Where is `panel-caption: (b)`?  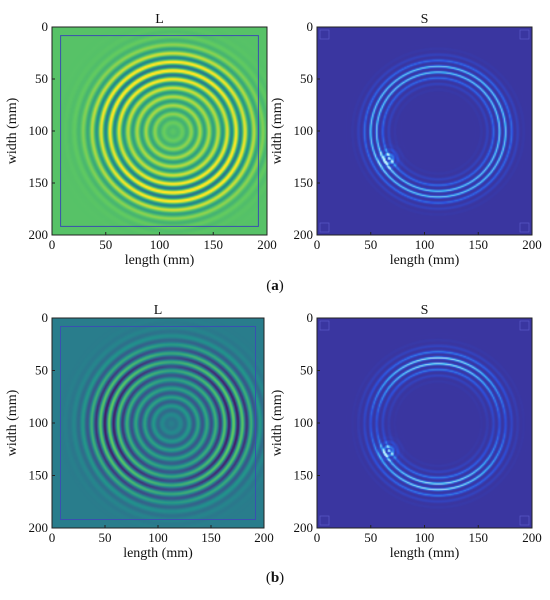
panel-caption: (b) is located at coordinates (275, 578).